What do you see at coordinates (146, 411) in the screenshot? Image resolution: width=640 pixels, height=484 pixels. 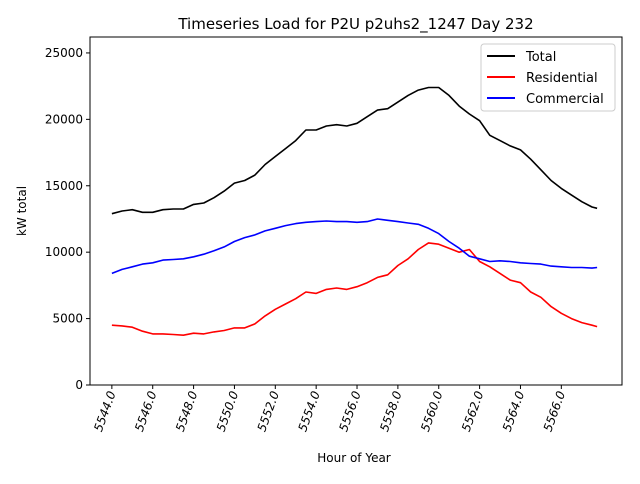 I see `x-tick-label: 5546.0` at bounding box center [146, 411].